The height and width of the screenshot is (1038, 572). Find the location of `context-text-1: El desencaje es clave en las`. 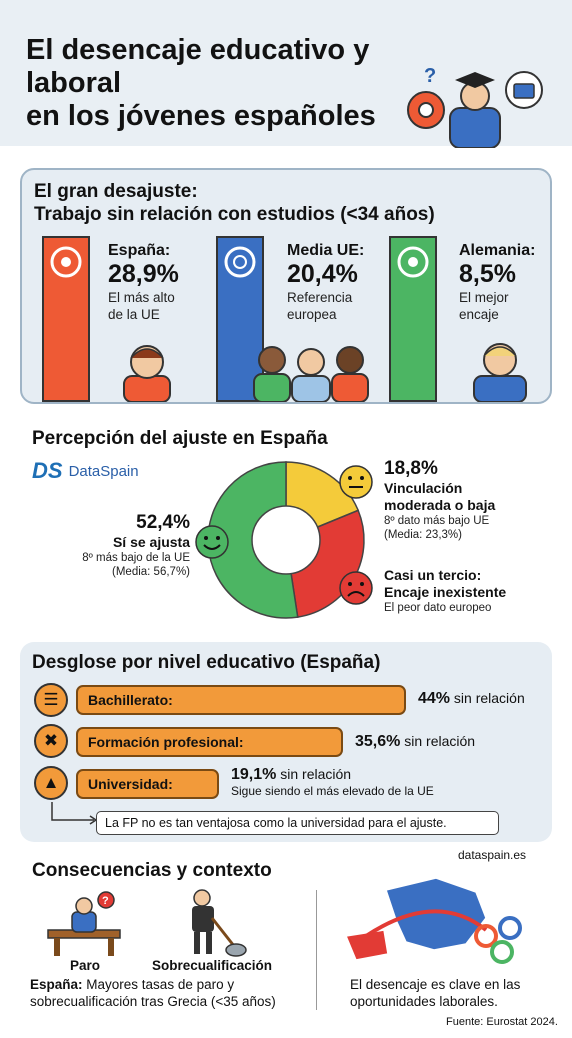

context-text-1: El desencaje es clave en las is located at coordinates (435, 984).